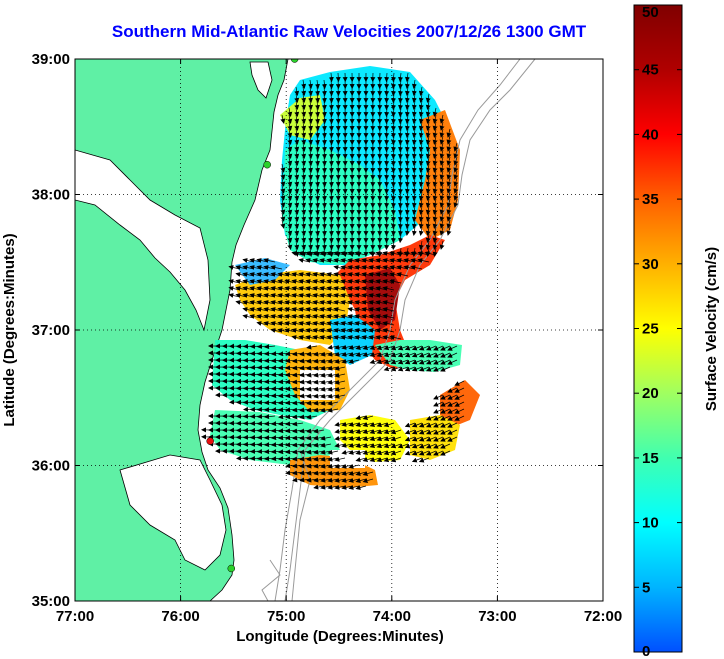  What do you see at coordinates (650, 523) in the screenshot?
I see `colorbar-tick-label: 10` at bounding box center [650, 523].